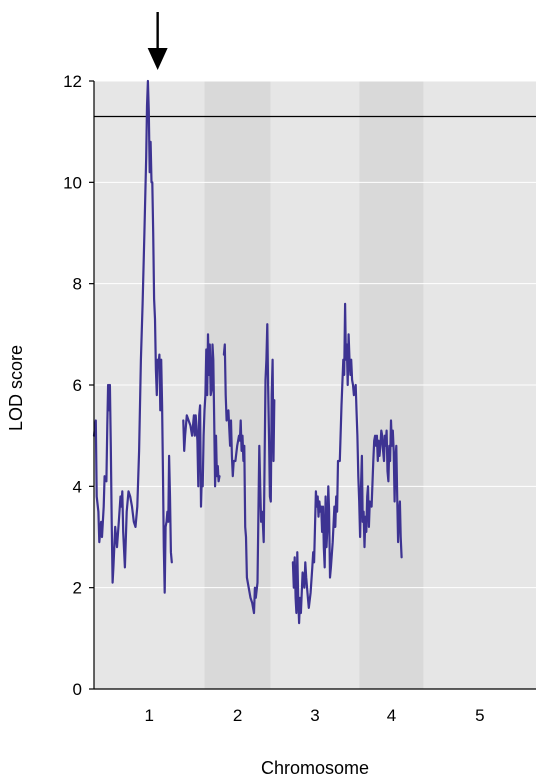 This screenshot has width=550, height=781. What do you see at coordinates (77, 284) in the screenshot?
I see `y-tick-label: 8` at bounding box center [77, 284].